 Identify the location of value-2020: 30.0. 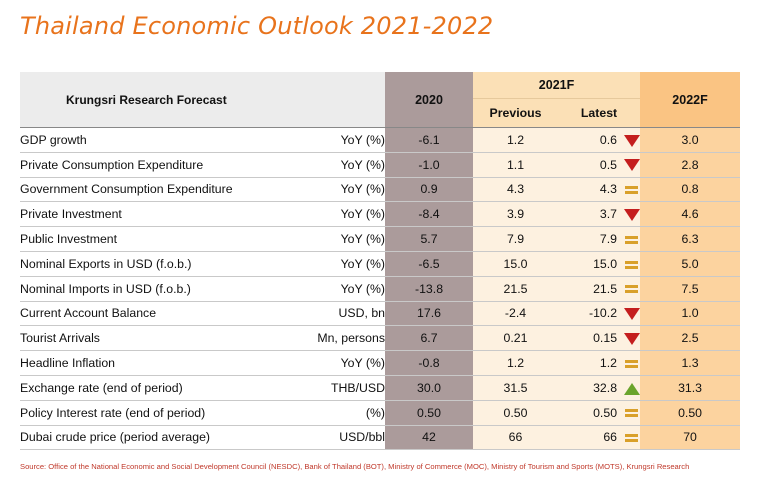
(429, 388).